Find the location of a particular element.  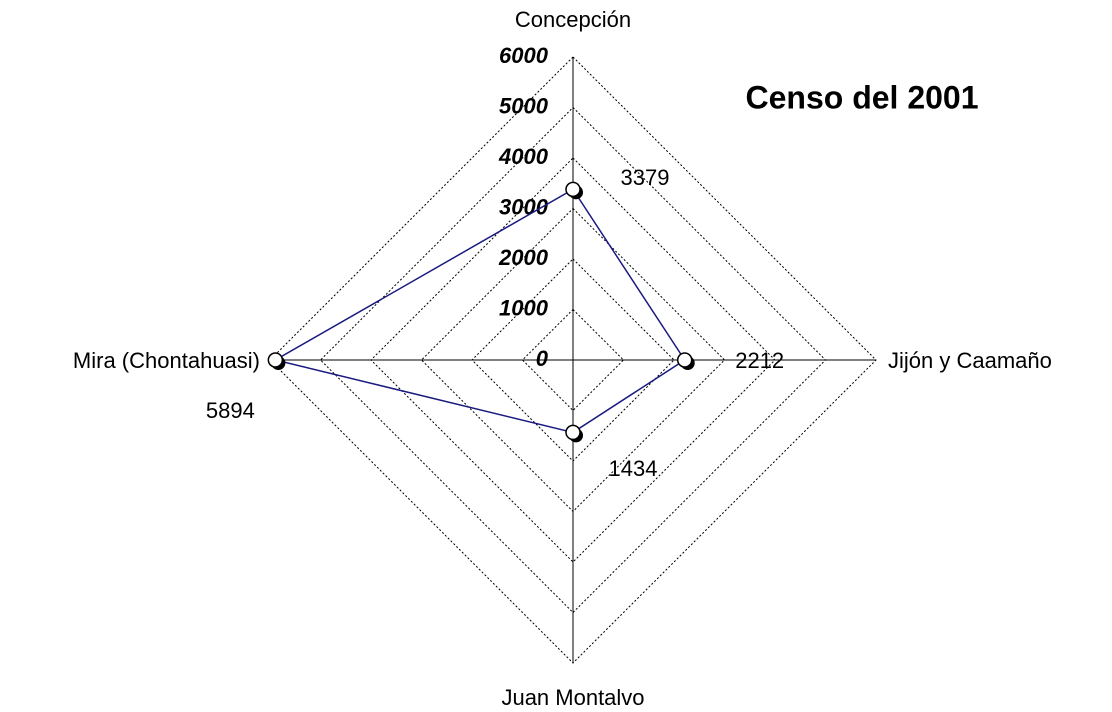

tick-label: 4000 is located at coordinates (523, 156).